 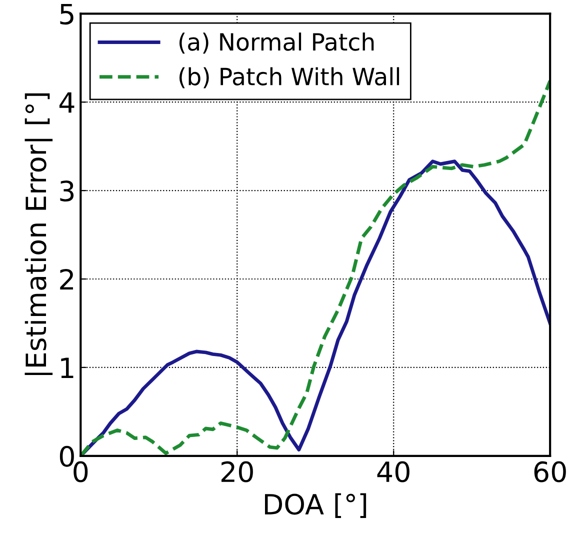 What do you see at coordinates (66, 102) in the screenshot?
I see `y-tick-label: 4` at bounding box center [66, 102].